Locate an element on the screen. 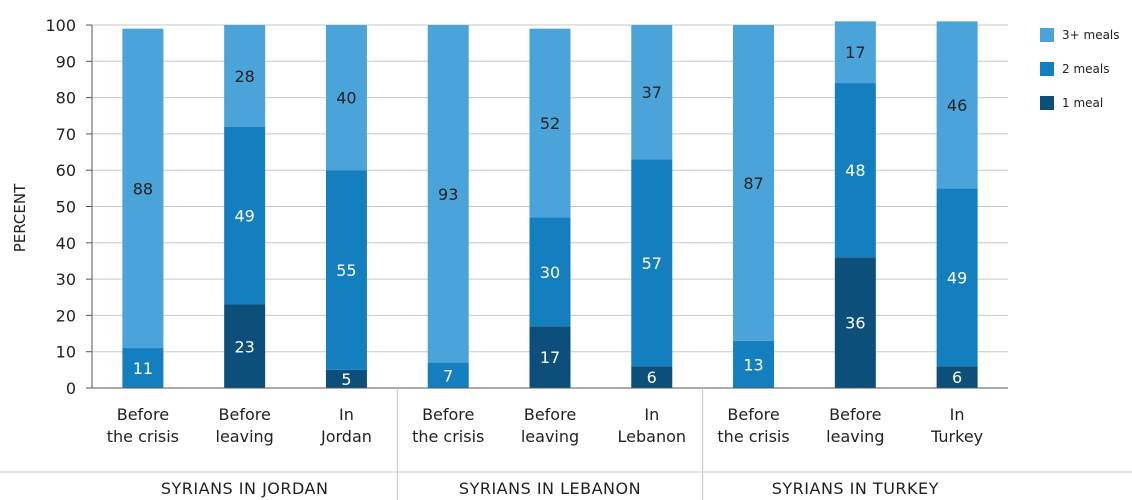 The image size is (1132, 500). y-tick-label: 50 is located at coordinates (66, 207).